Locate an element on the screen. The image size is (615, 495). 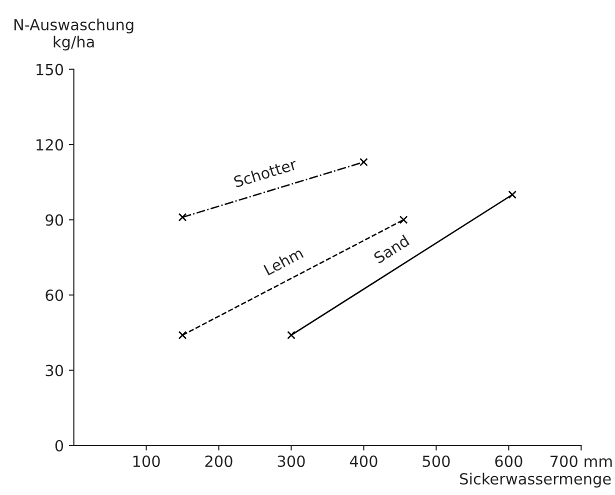
y-tick-label: 60 is located at coordinates (55, 295).